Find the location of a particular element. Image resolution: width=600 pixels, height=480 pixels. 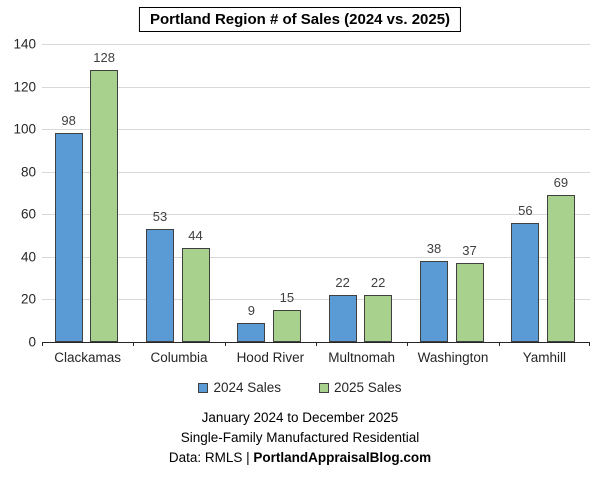

x-axis-category-label-yamhill: Yamhill is located at coordinates (544, 357).